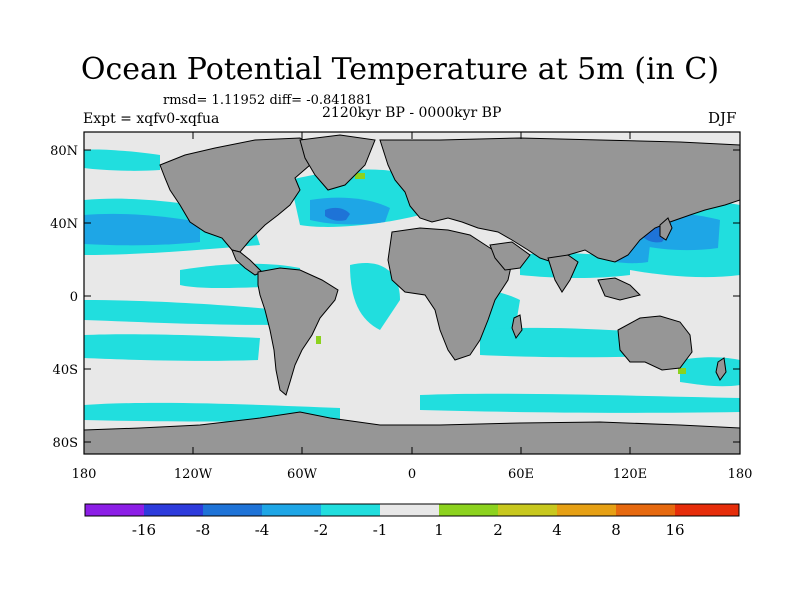 Image resolution: width=800 pixels, height=600 pixels. I want to click on lat-label-40n: 40N, so click(64, 224).